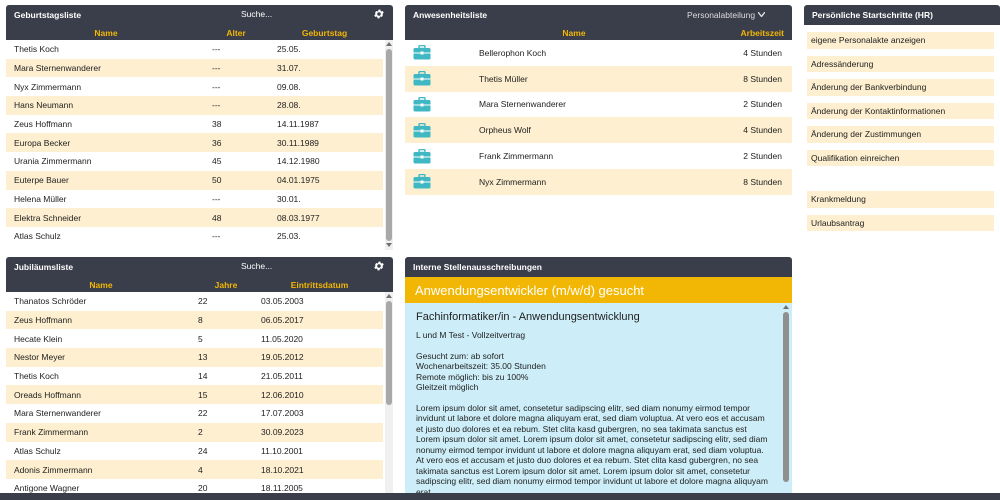  I want to click on row-years: 2, so click(200, 432).